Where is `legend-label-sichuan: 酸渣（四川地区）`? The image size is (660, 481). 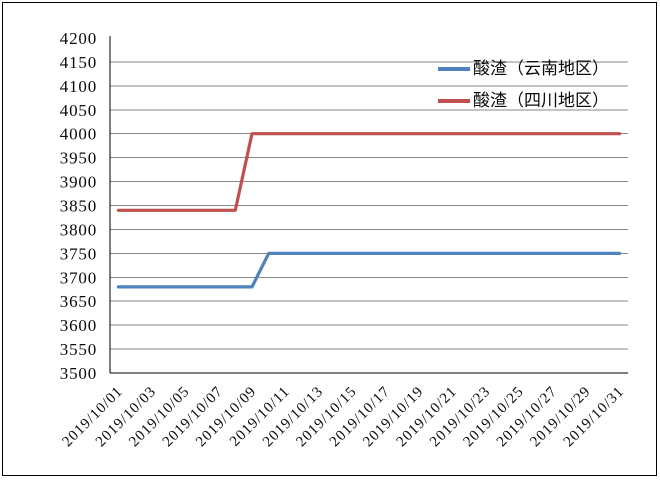 legend-label-sichuan: 酸渣（四川地区） is located at coordinates (541, 100).